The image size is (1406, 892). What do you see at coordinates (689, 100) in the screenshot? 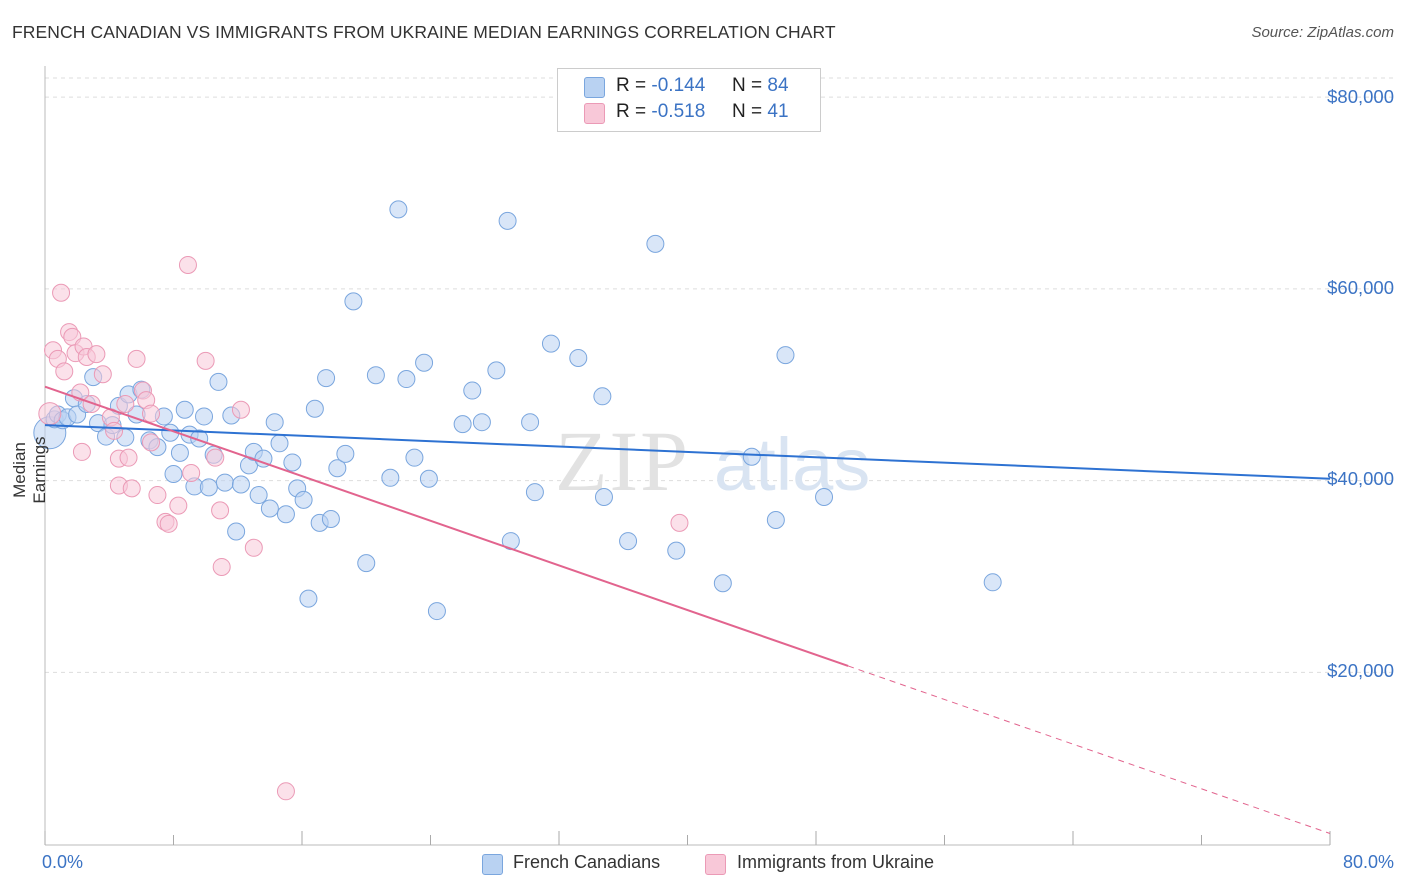
I see `stats-legend: R = -0.144 N = 84 R = -0.518 N = 41` at bounding box center [689, 100].